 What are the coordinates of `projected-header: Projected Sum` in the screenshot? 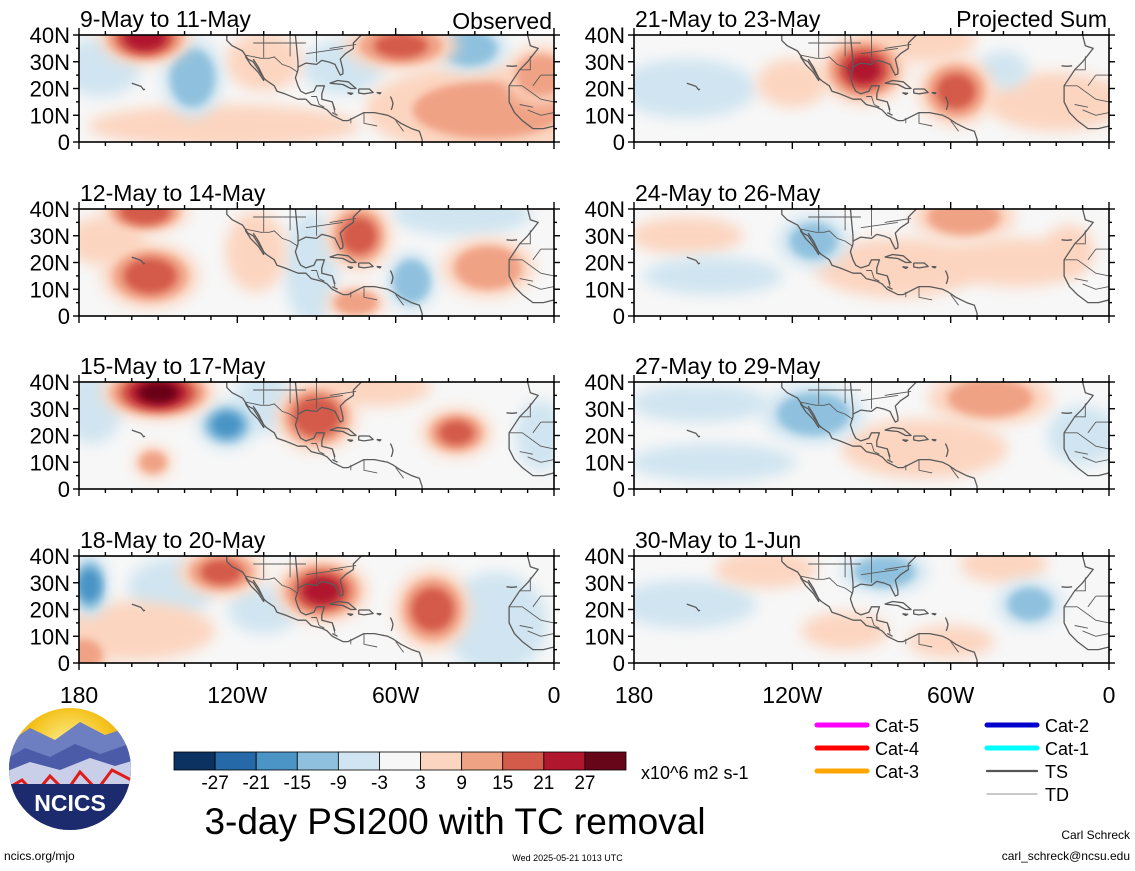 It's located at (1031, 19).